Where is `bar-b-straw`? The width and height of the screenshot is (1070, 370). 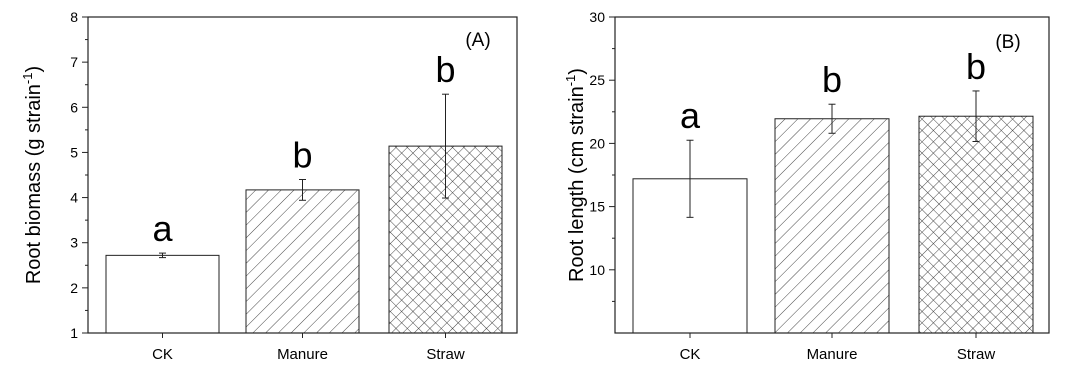 bar-b-straw is located at coordinates (976, 224).